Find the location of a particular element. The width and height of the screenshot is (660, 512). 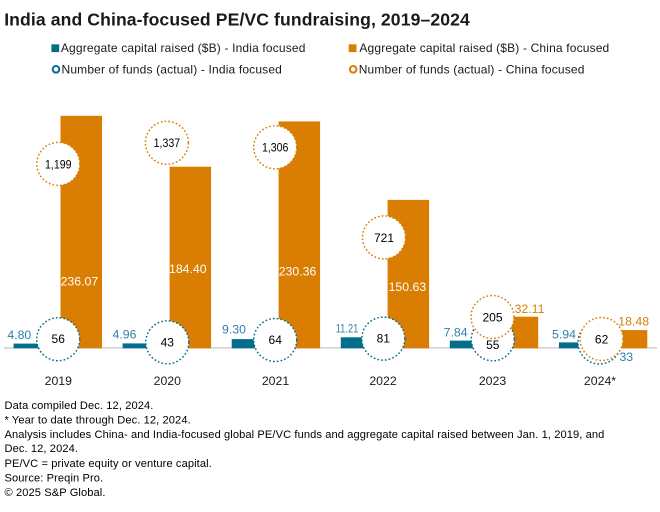

svg-text: 56 is located at coordinates (59, 339).